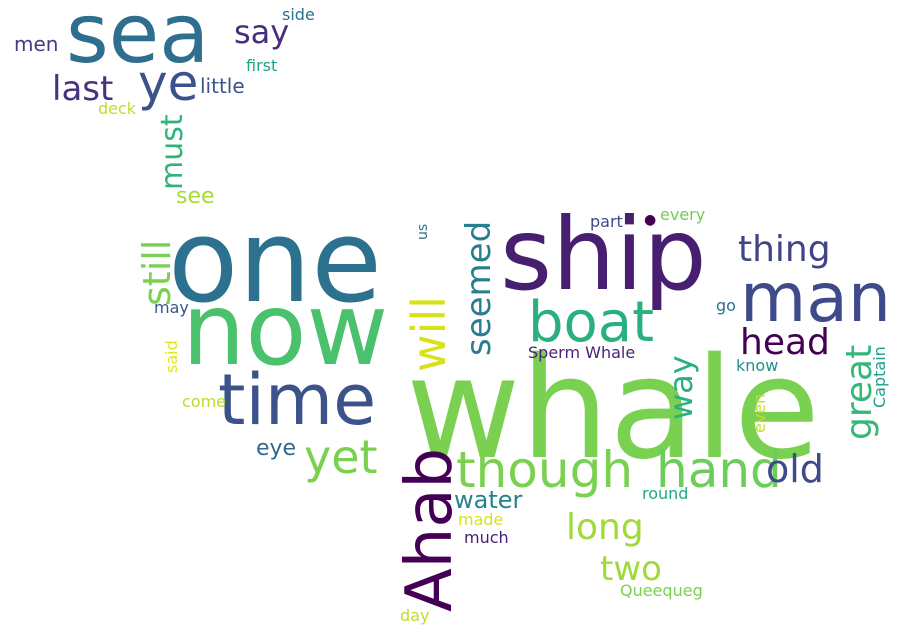  Describe the element at coordinates (719, 470) in the screenshot. I see `word-hand: hand` at that location.